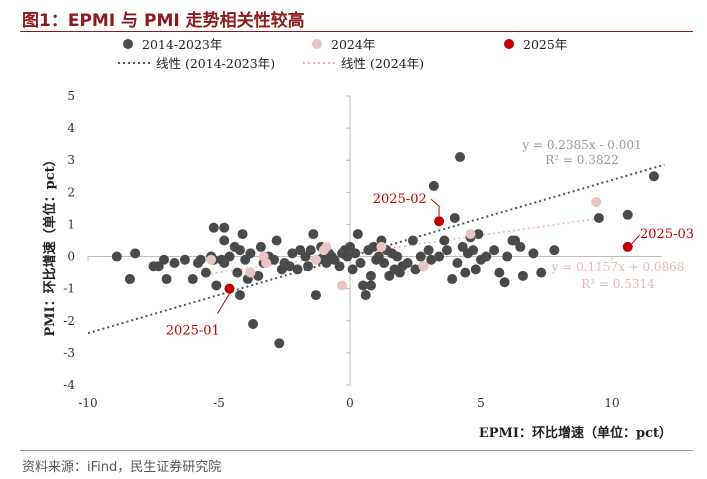 This screenshot has height=479, width=707. What do you see at coordinates (402, 246) in the screenshot?
I see `trendline` at bounding box center [402, 246].